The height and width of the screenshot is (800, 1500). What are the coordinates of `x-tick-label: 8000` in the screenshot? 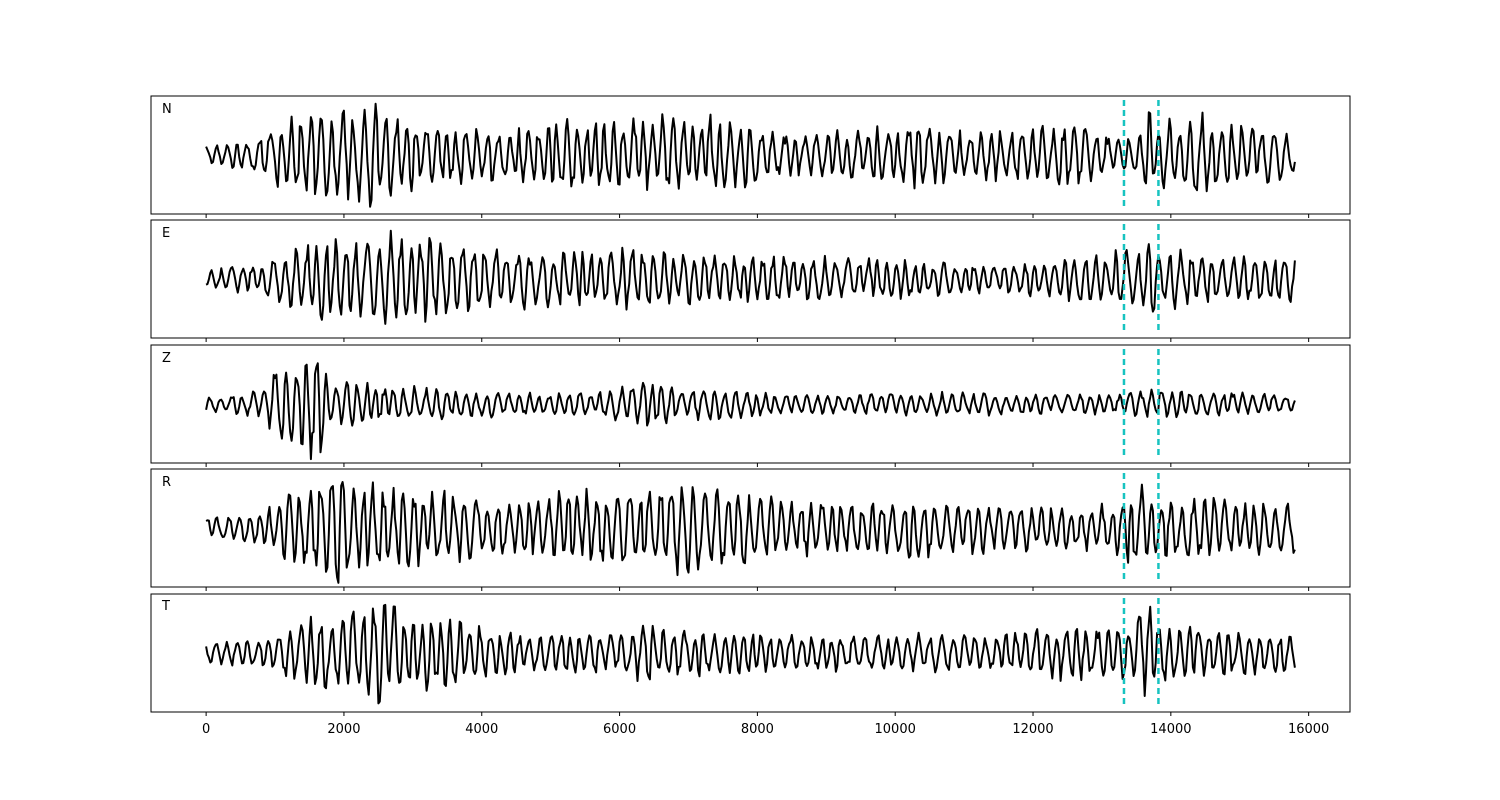 It's located at (757, 729).